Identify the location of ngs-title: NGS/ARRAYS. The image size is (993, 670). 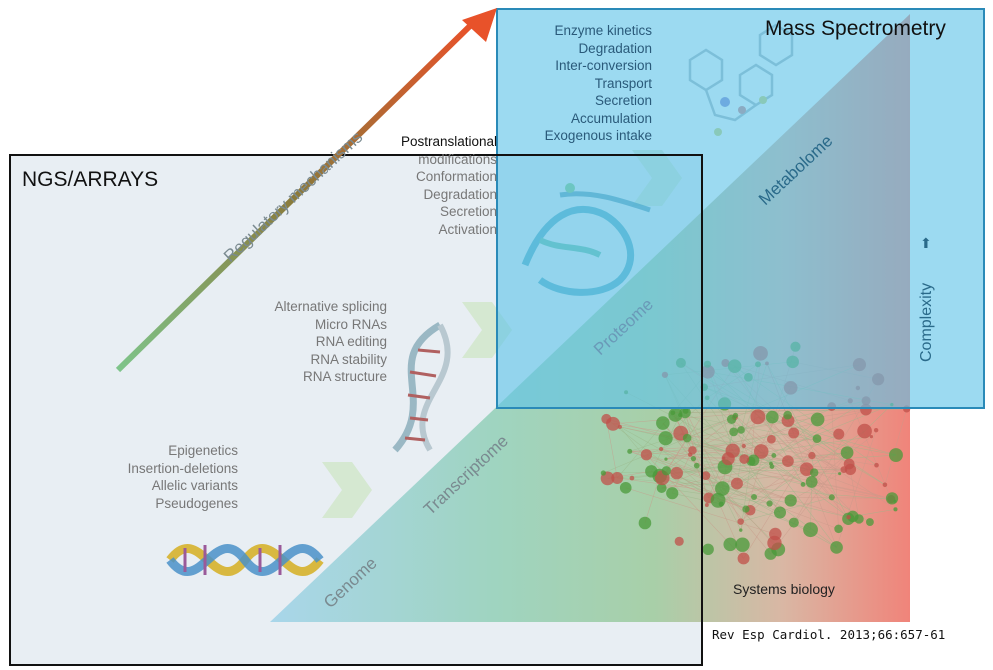
(90, 179).